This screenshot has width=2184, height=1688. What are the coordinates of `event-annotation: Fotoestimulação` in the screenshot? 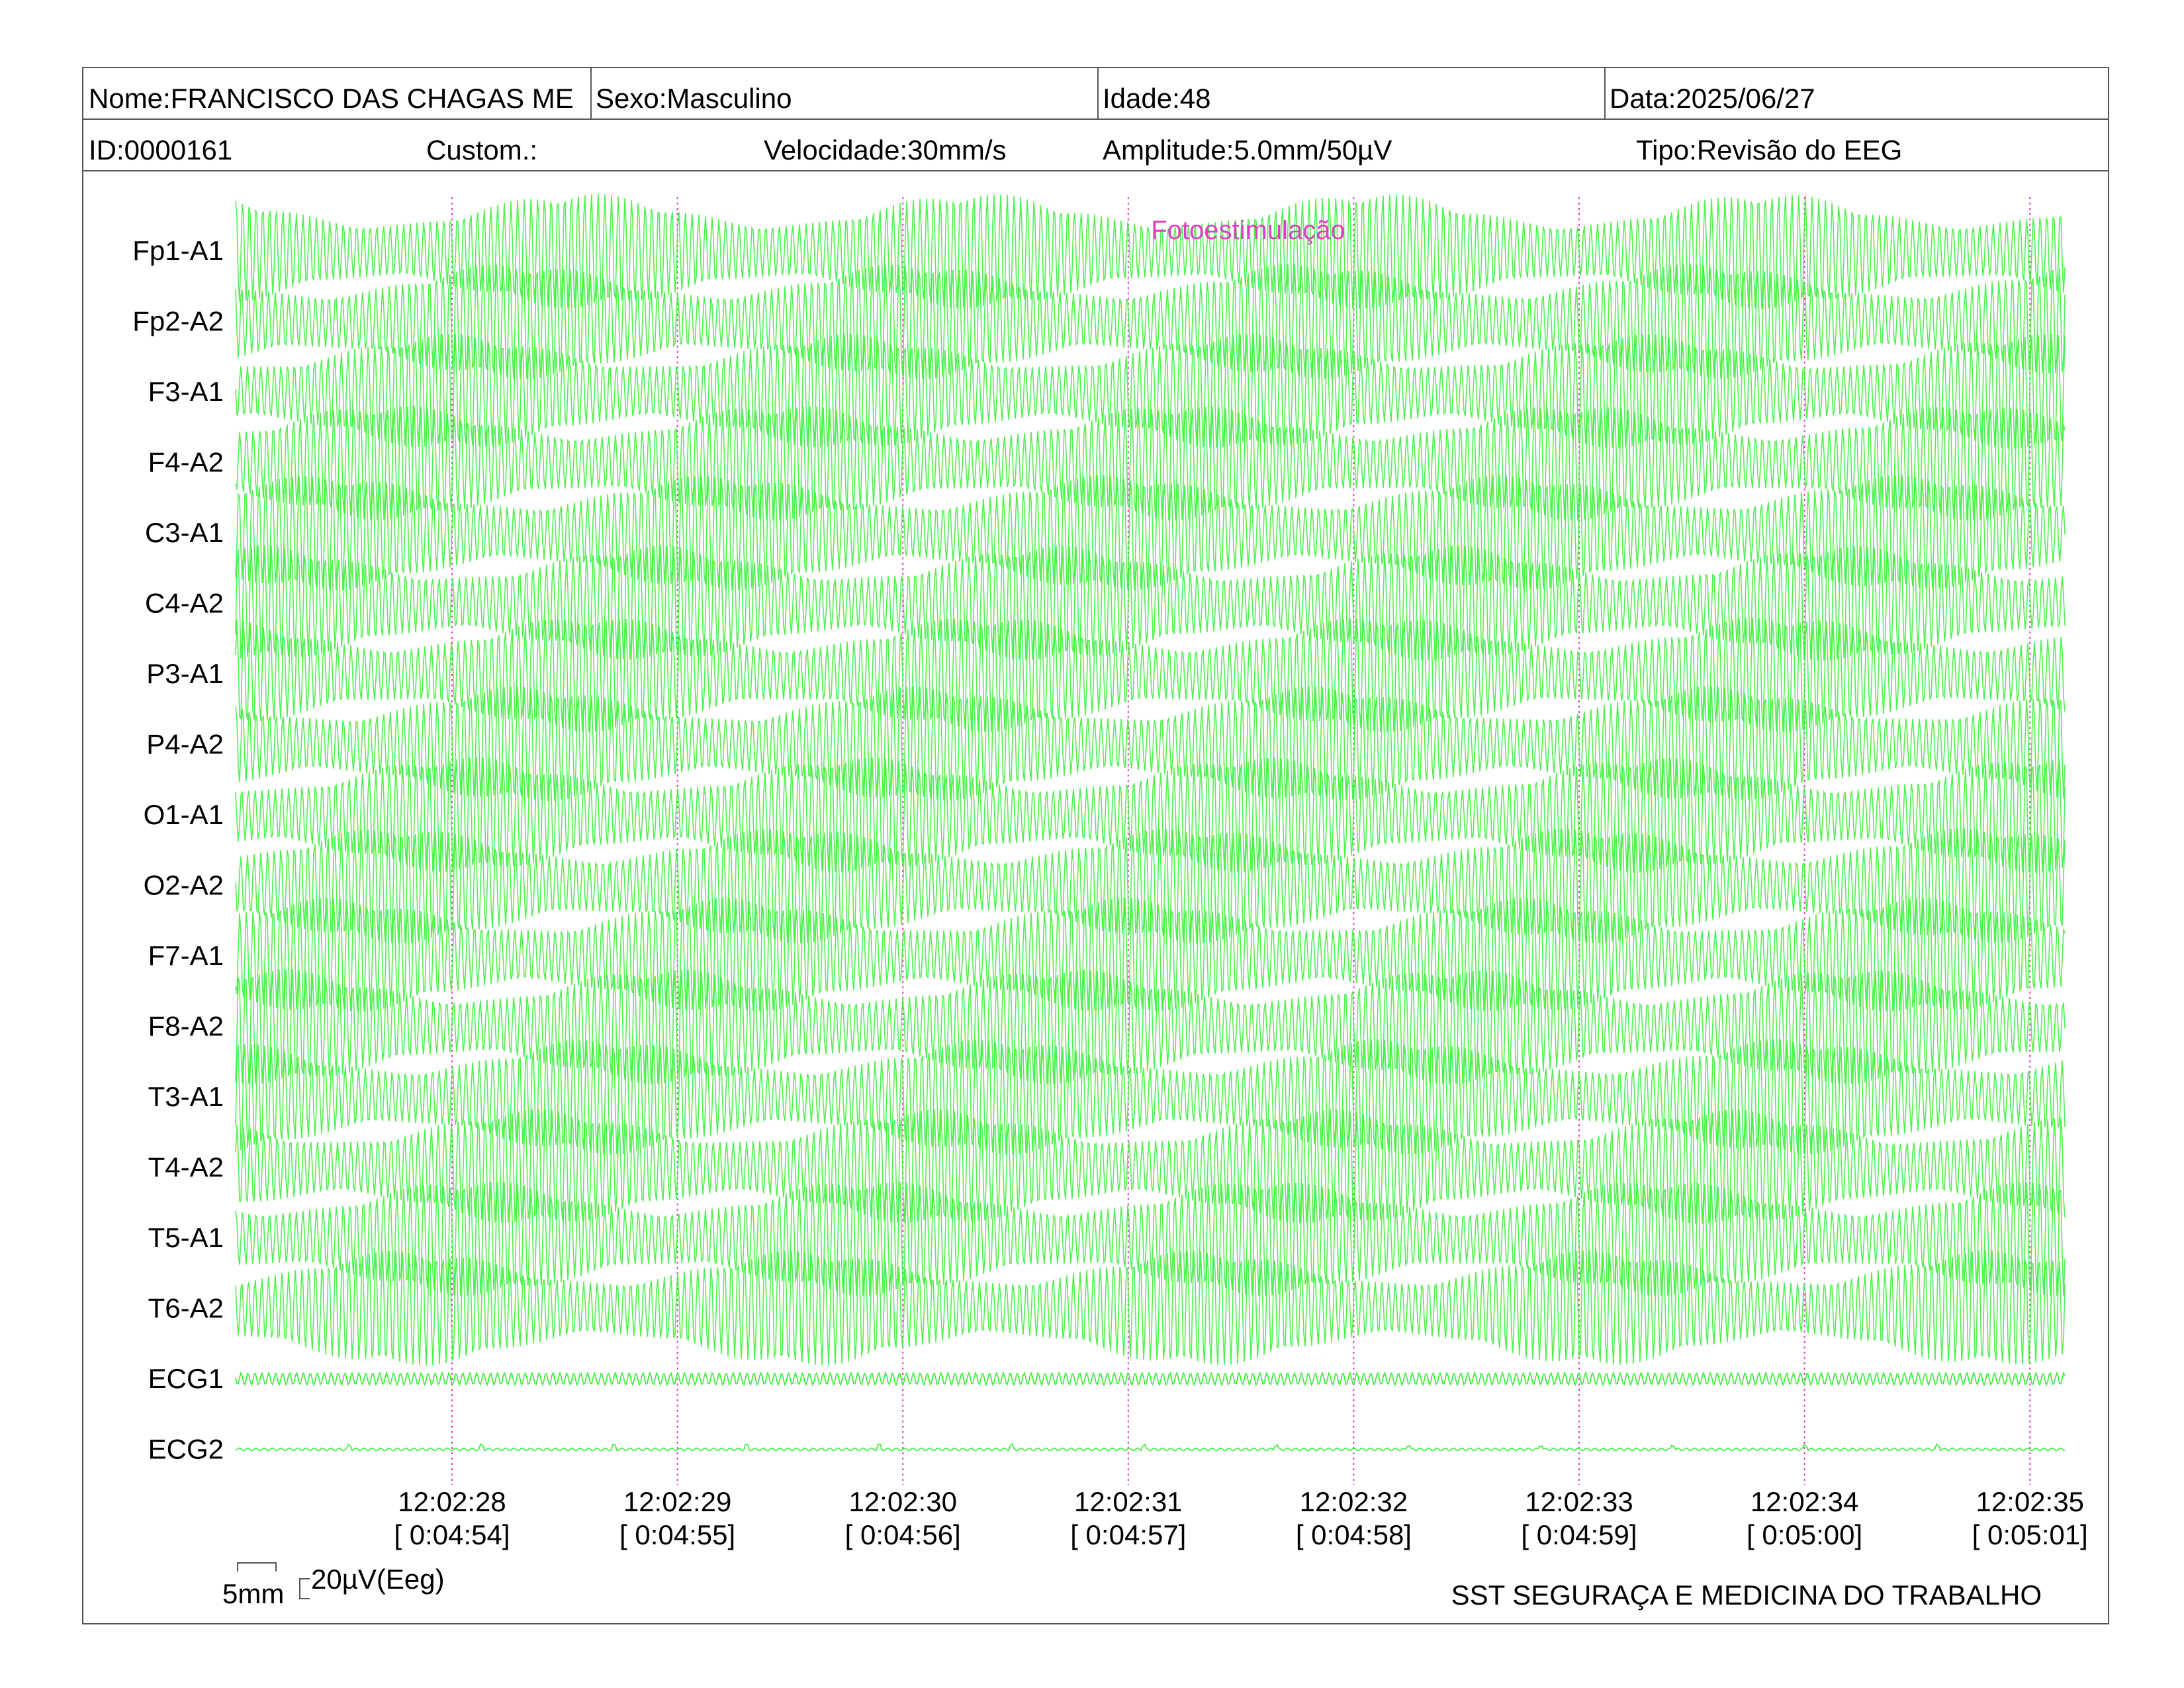 It's located at (1248, 230).